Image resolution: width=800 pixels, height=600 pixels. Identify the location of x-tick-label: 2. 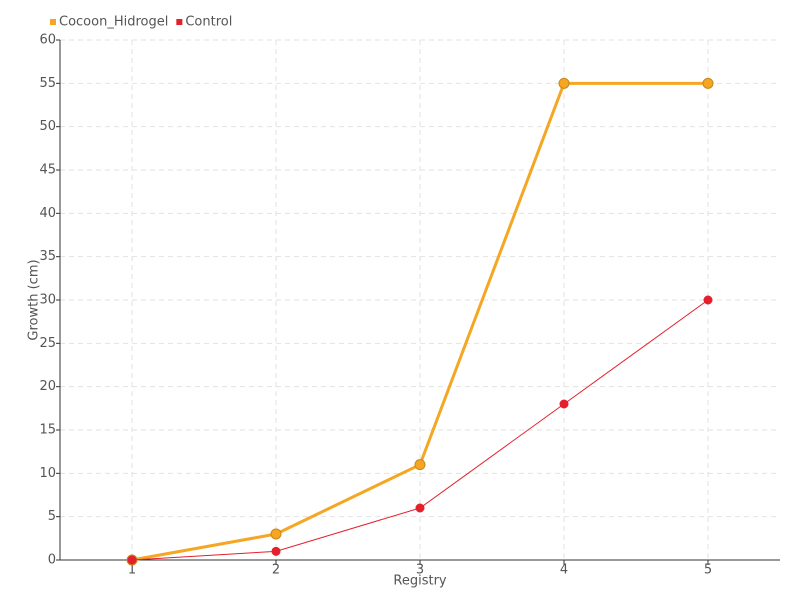
(276, 570).